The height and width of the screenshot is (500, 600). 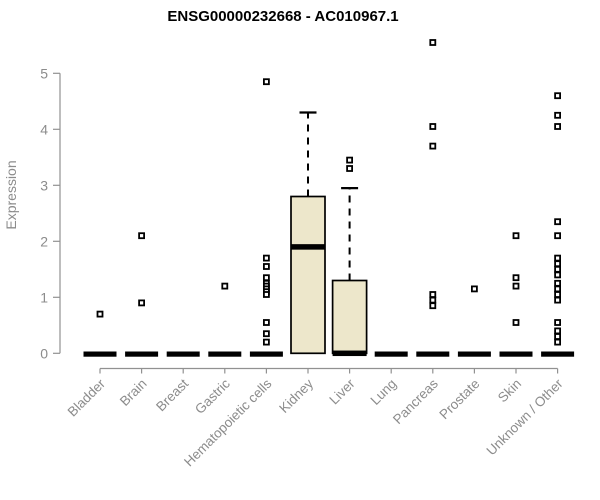 What do you see at coordinates (459, 399) in the screenshot?
I see `x-tick-label-prostate: Prostate` at bounding box center [459, 399].